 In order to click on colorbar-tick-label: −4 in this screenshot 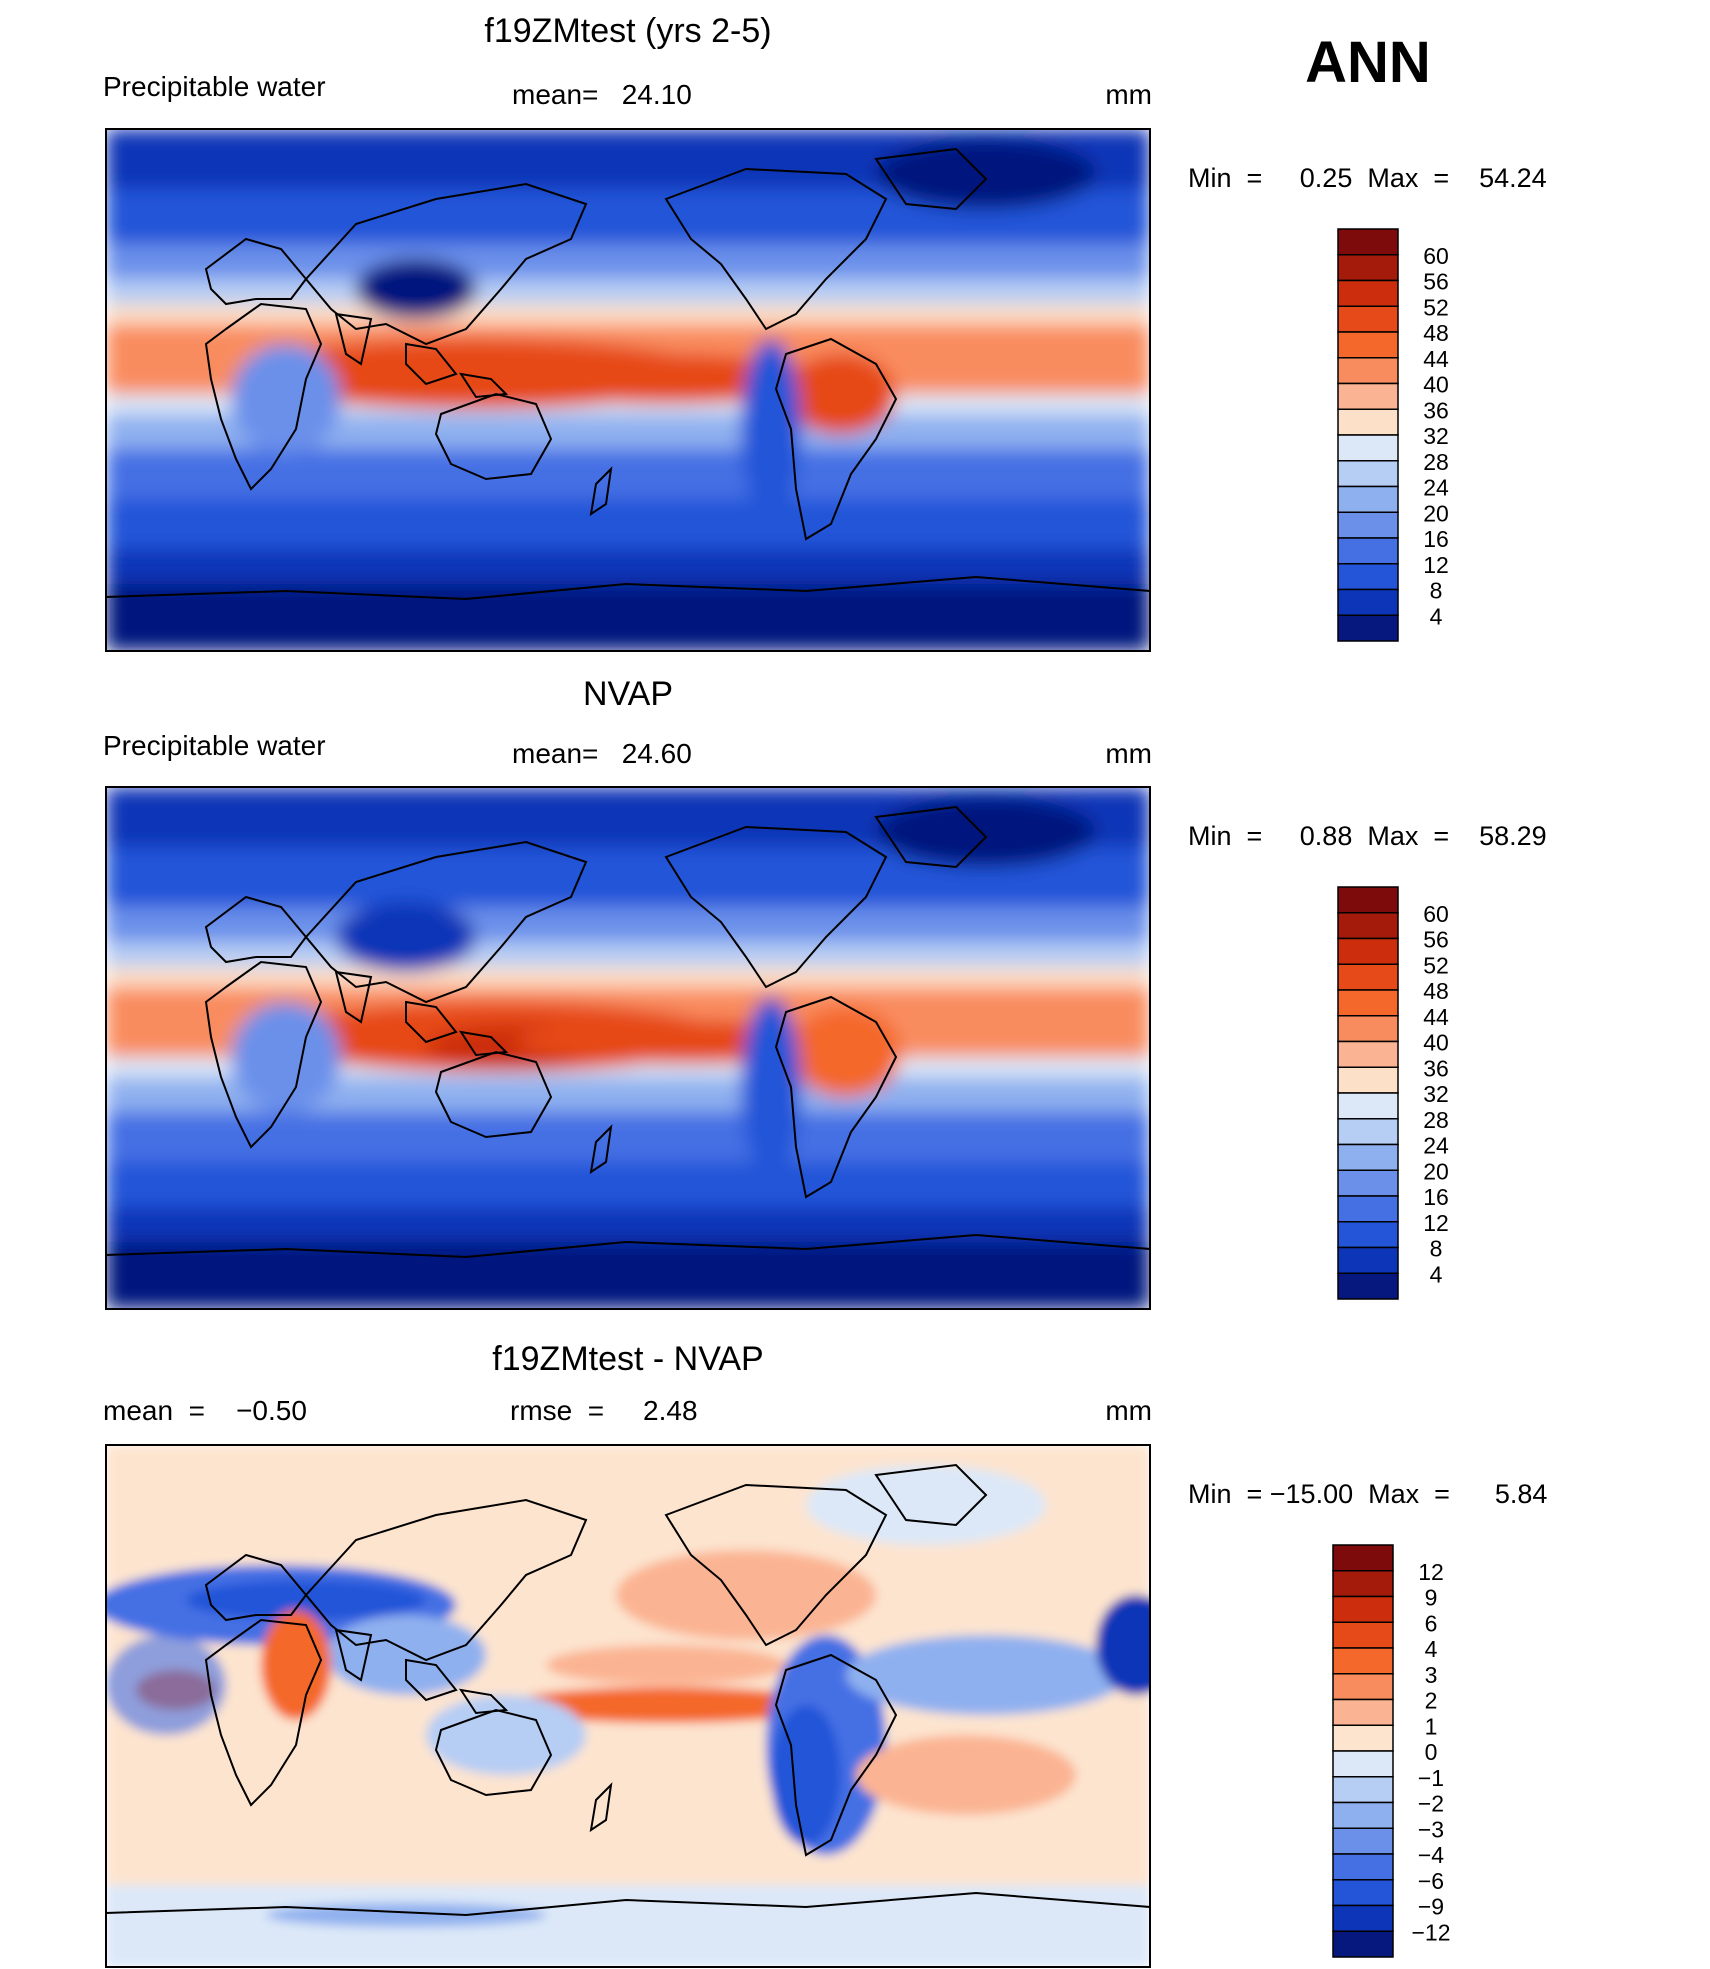, I will do `click(1431, 1855)`.